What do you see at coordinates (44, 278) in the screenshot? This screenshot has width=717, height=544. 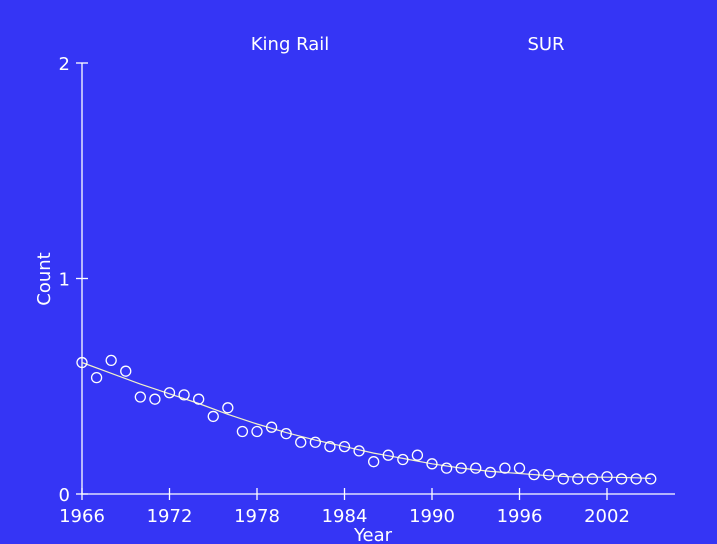 I see `y-axis-label: Count` at bounding box center [44, 278].